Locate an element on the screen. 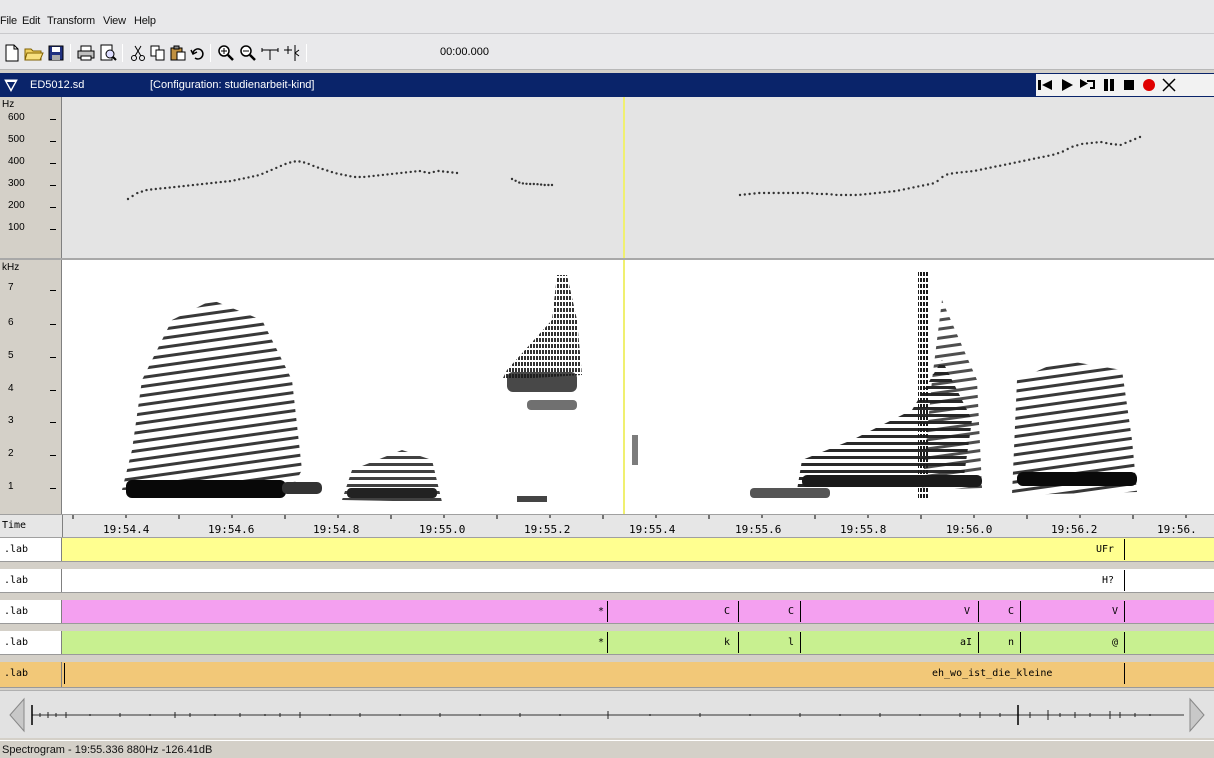  pitch-axis: Hz 600 500 400 300 200 100 is located at coordinates (31, 177).